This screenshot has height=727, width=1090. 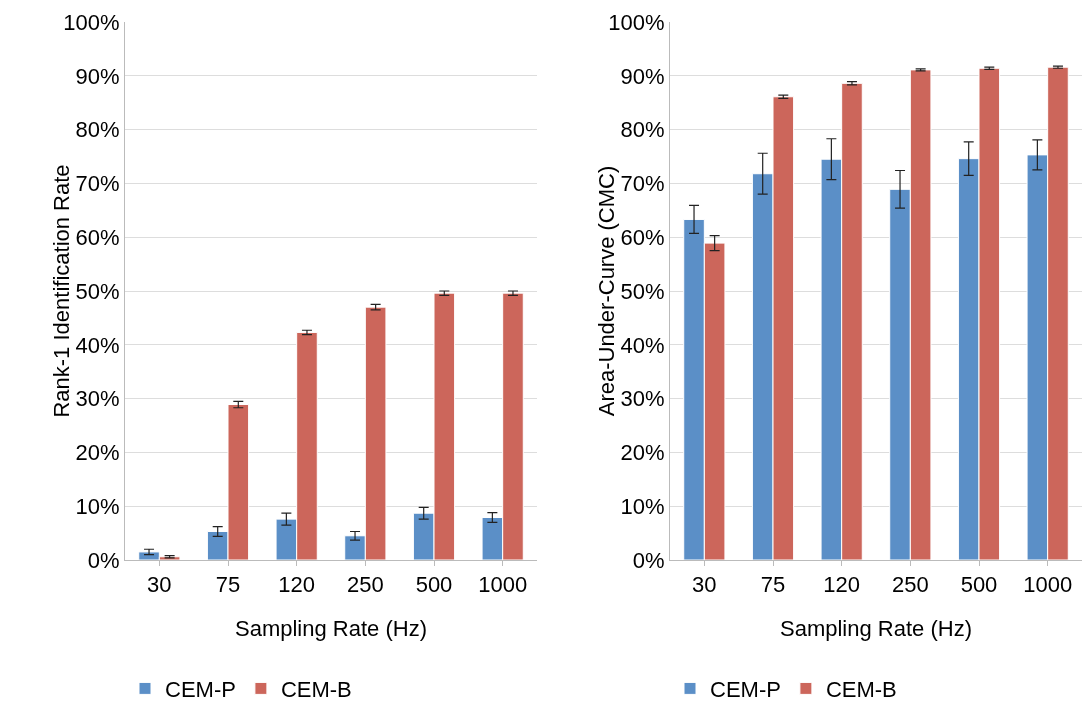 What do you see at coordinates (606, 291) in the screenshot?
I see `y-axis-title: Area-Under-Curve (CMC)` at bounding box center [606, 291].